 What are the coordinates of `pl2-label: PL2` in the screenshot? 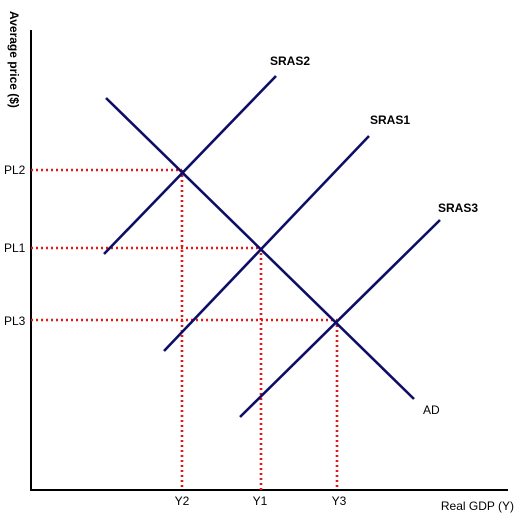 It's located at (15, 170).